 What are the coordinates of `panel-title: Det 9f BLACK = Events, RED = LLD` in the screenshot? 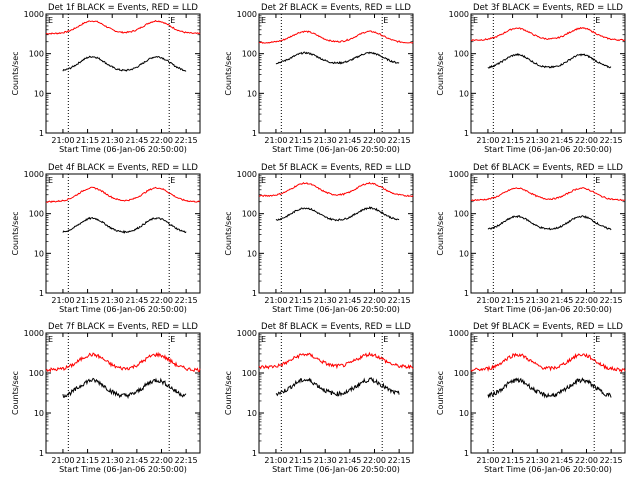 It's located at (548, 327).